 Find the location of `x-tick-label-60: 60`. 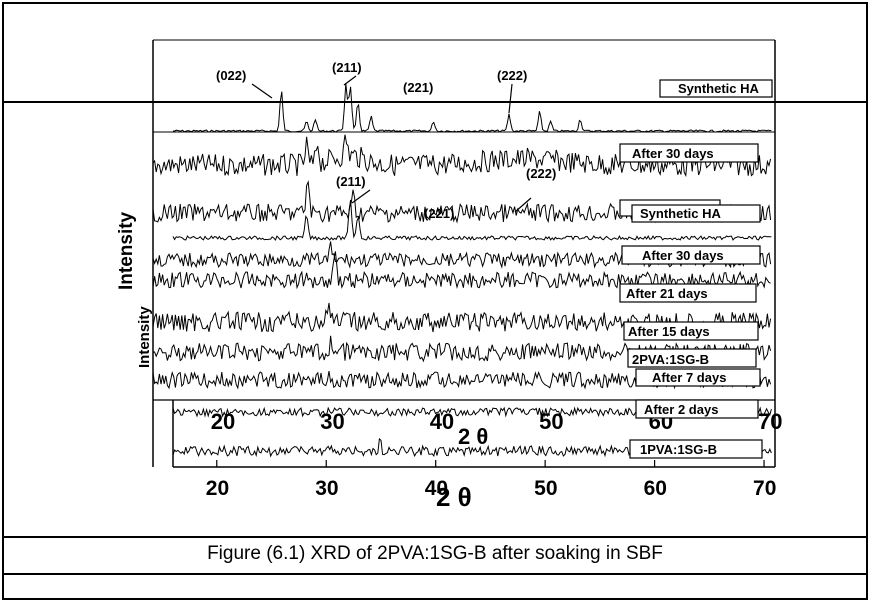

x-tick-label-60: 60 is located at coordinates (655, 488).